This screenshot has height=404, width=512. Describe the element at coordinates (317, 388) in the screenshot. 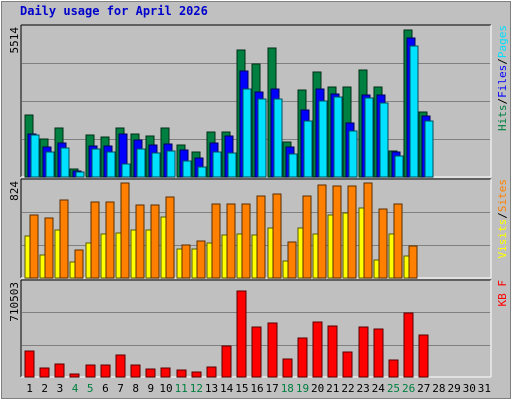

I see `x-tick-label-20: 20` at that location.